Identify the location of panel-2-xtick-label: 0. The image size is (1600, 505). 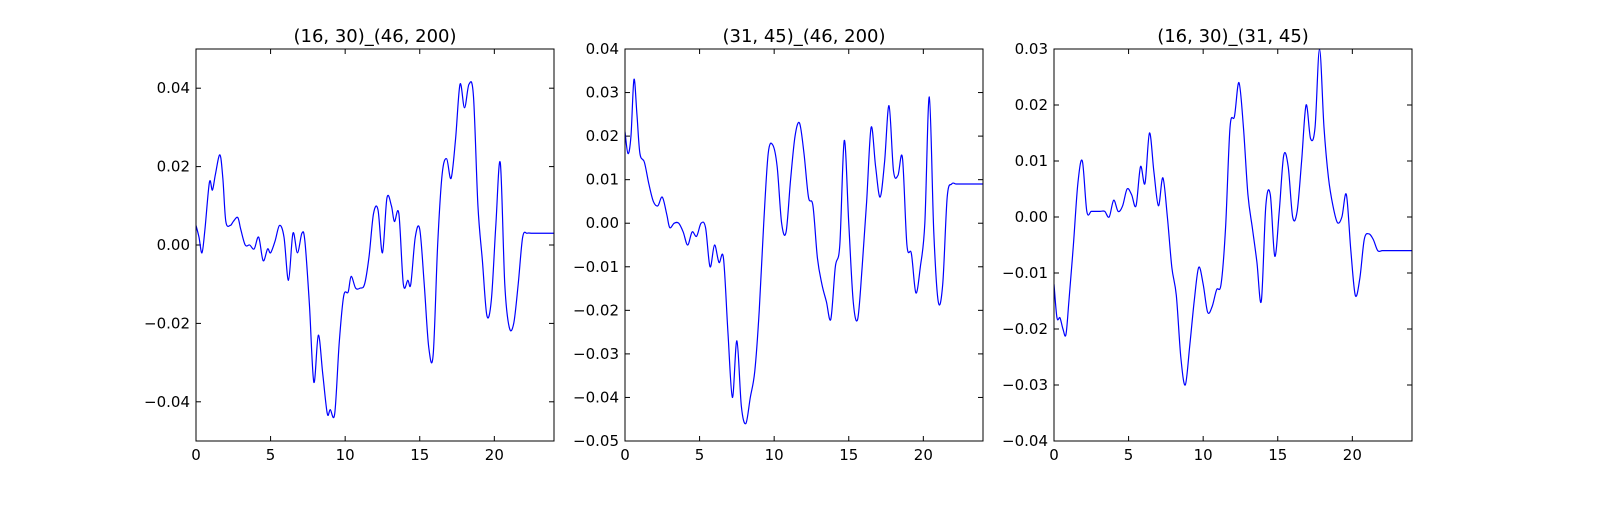
(625, 455).